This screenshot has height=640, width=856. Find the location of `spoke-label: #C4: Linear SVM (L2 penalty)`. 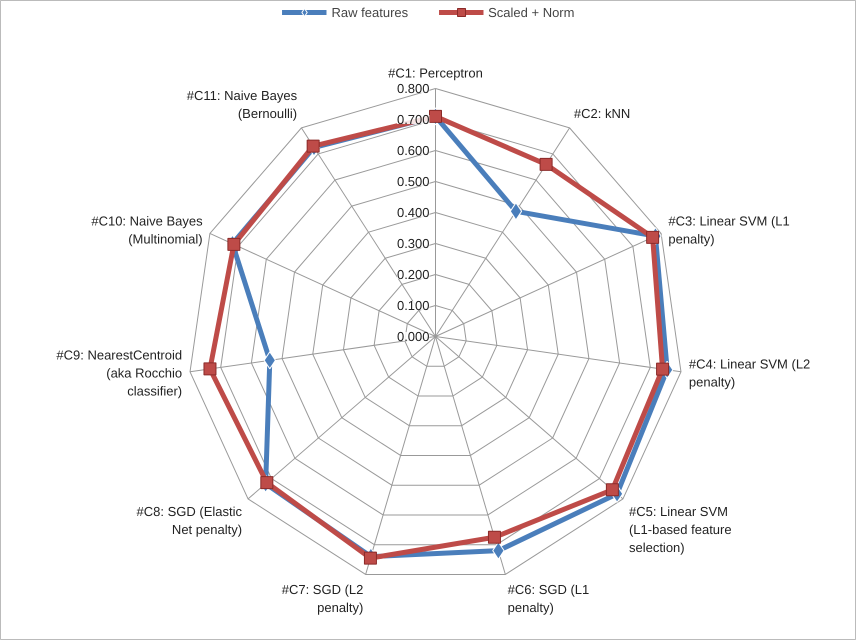

spoke-label: #C4: Linear SVM (L2 penalty) is located at coordinates (749, 373).